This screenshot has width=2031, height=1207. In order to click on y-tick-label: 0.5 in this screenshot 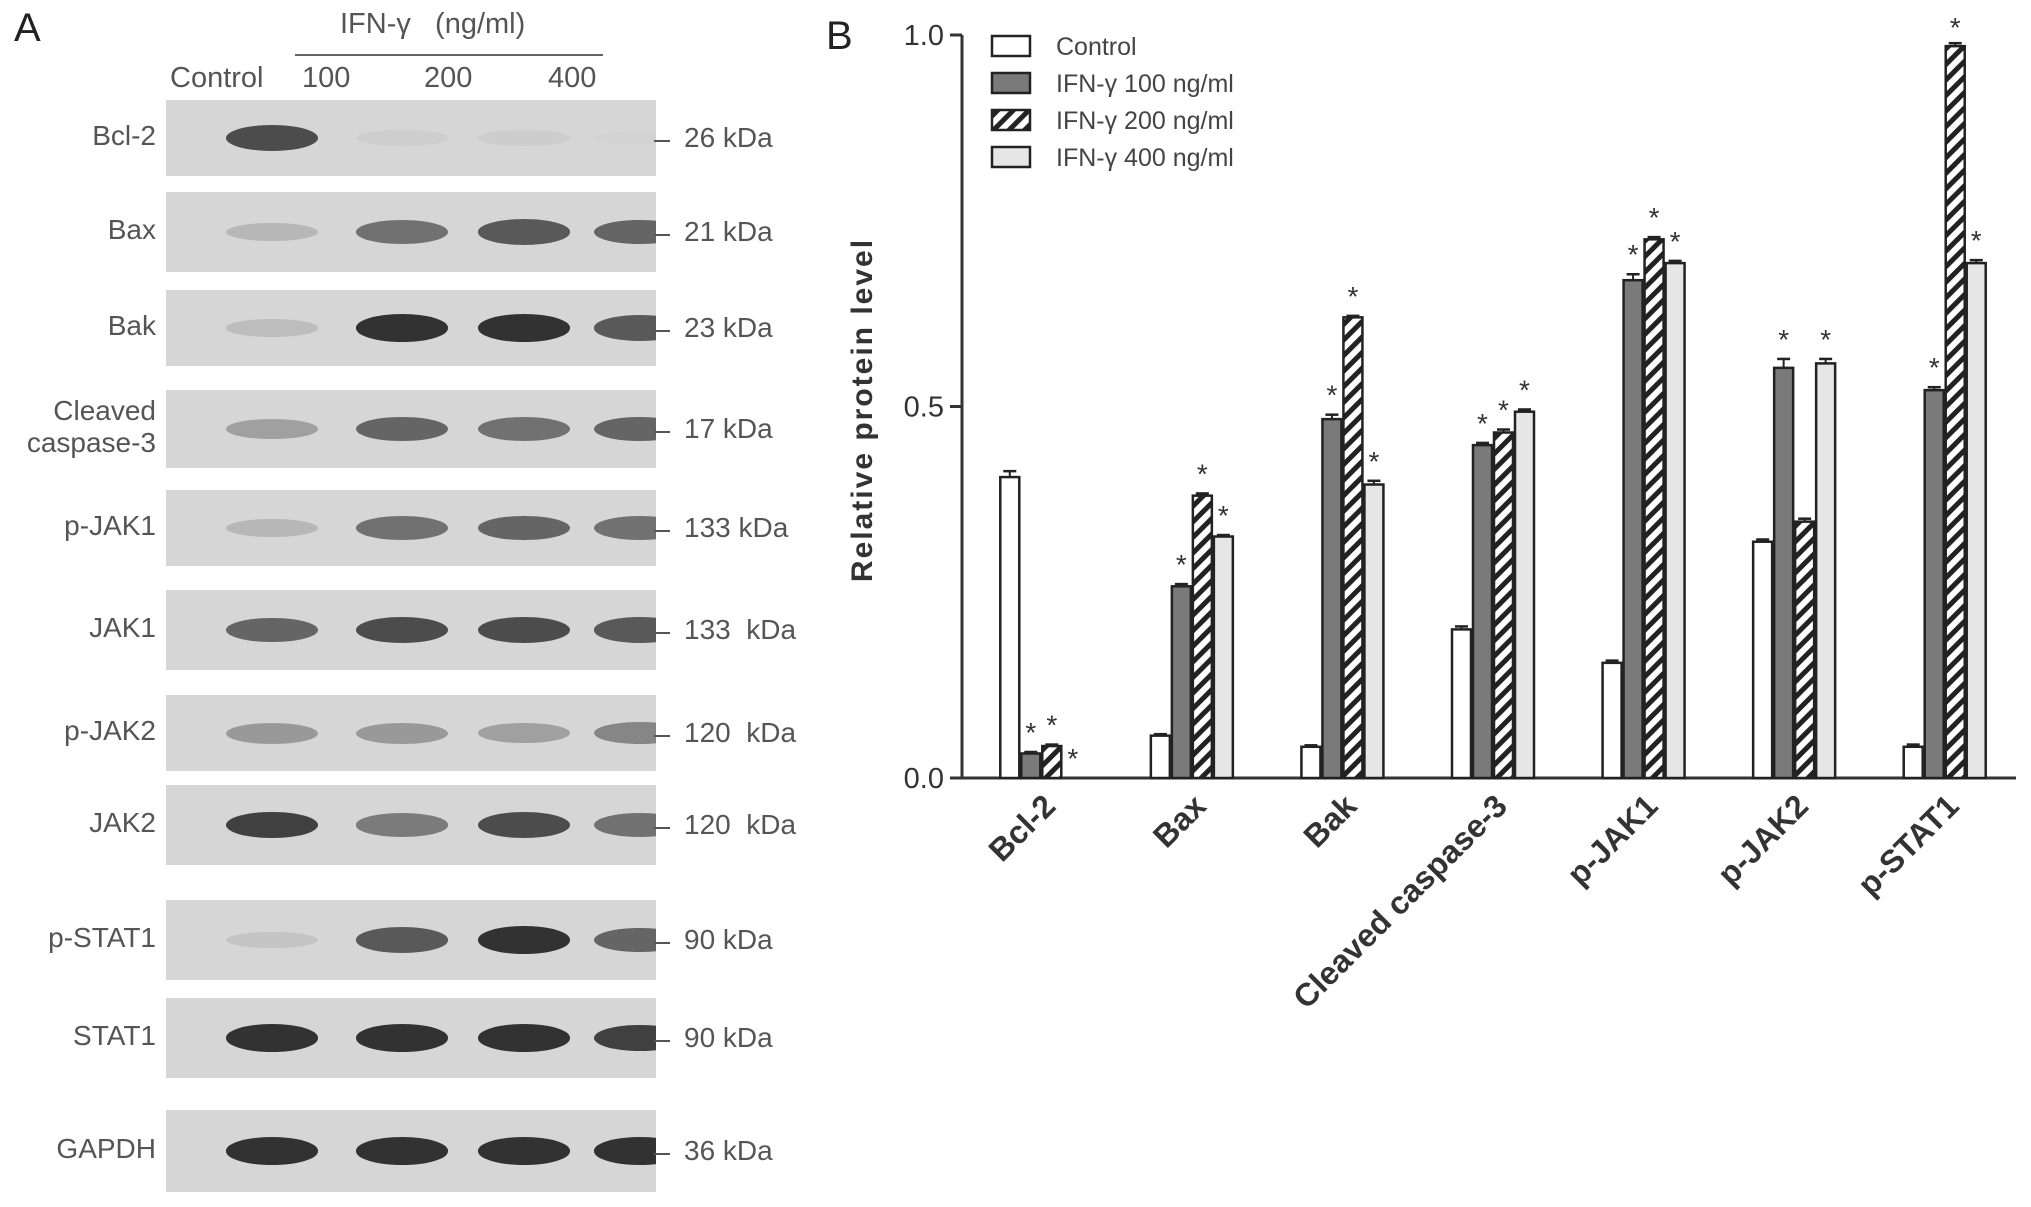, I will do `click(924, 408)`.